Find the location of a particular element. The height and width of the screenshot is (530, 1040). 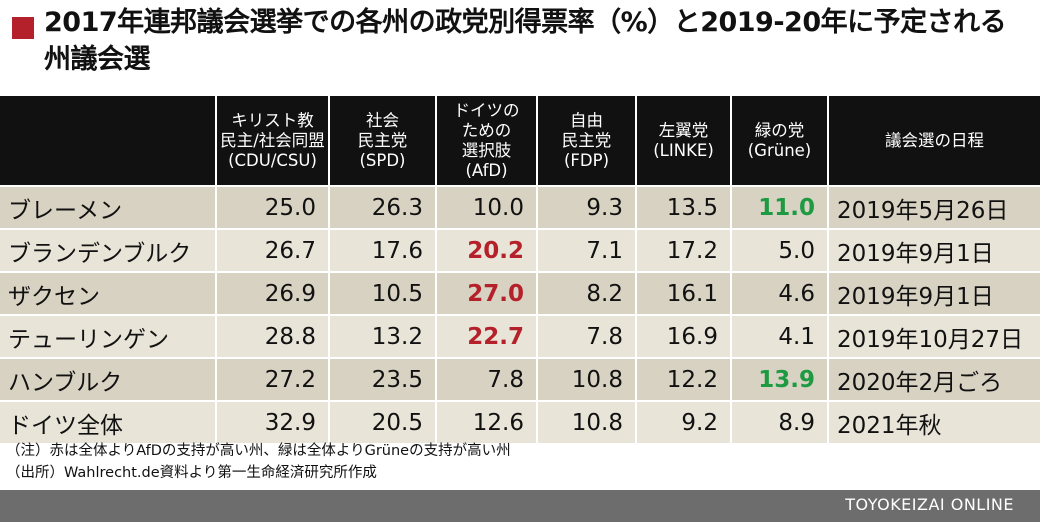

vote-share-cell: 17.2 is located at coordinates (684, 250).